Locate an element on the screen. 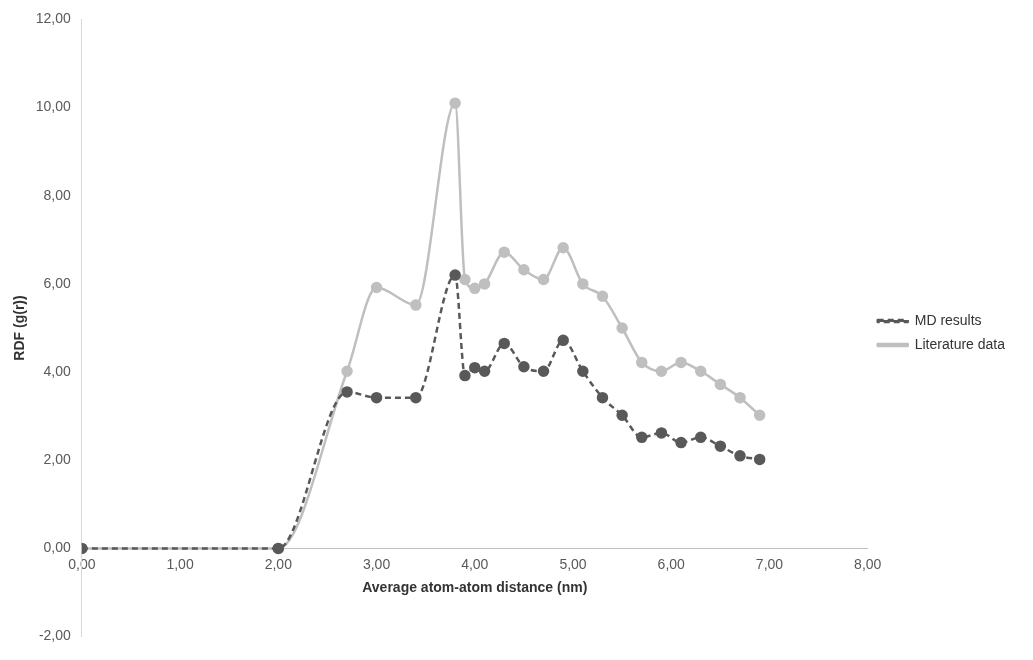 This screenshot has height=660, width=1033. legend-label: Literature data is located at coordinates (960, 343).